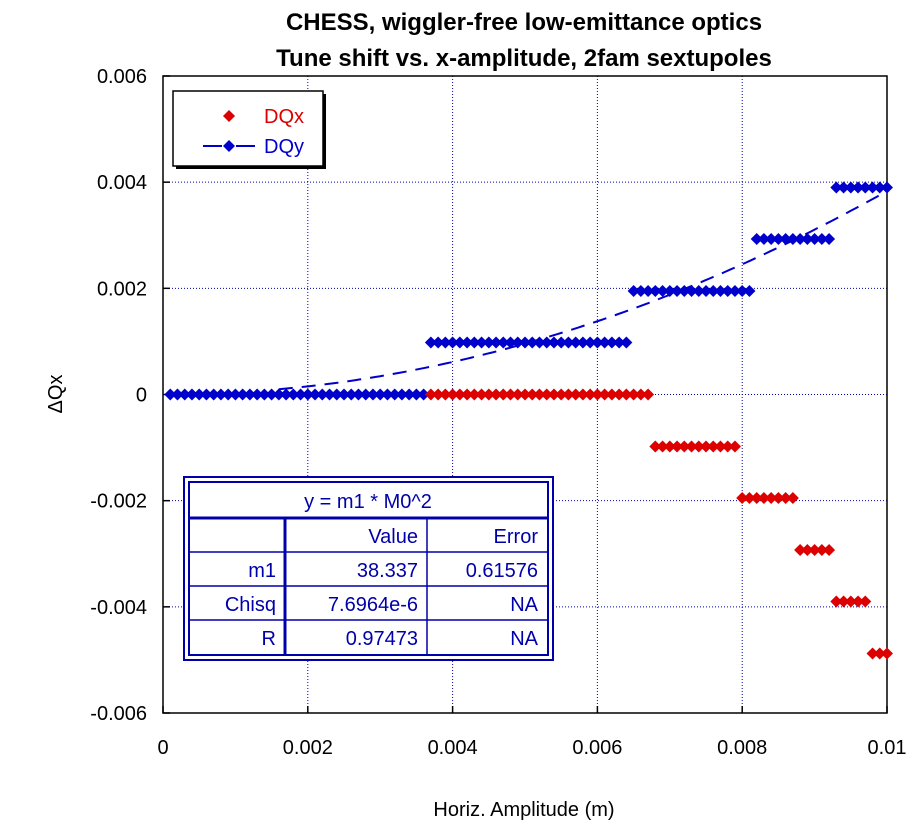 This screenshot has width=918, height=832. I want to click on fit-row-value: 38.337, so click(387, 571).